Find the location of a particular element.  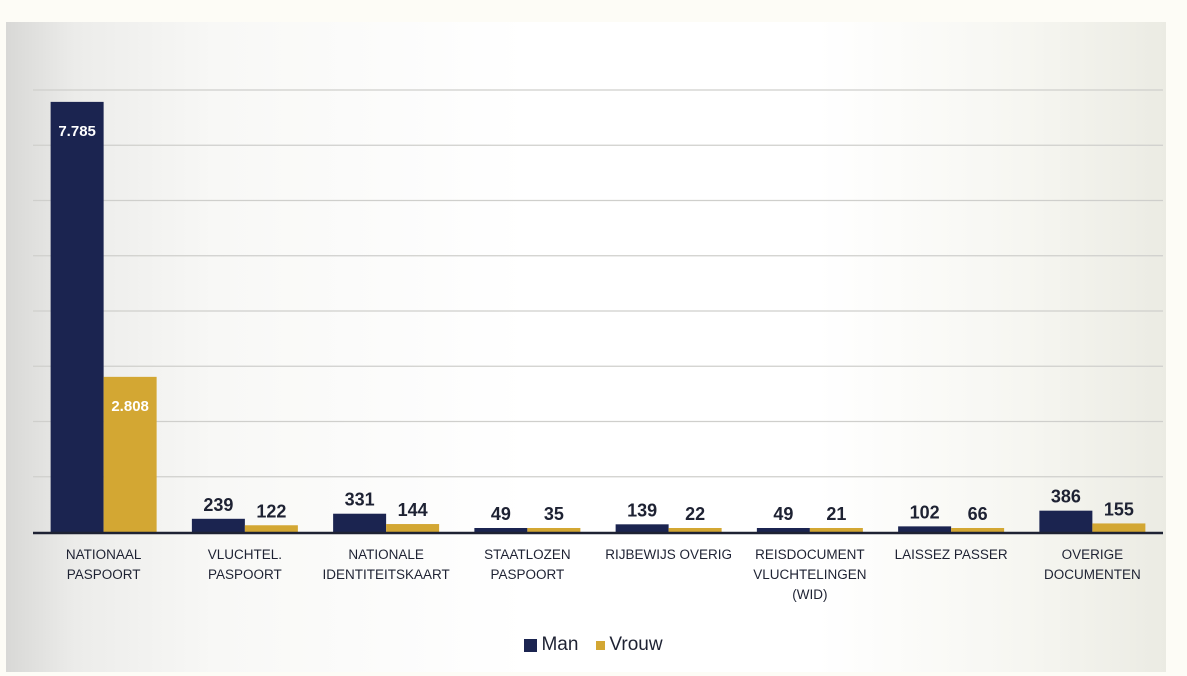

legend-label-man: Man is located at coordinates (560, 644).